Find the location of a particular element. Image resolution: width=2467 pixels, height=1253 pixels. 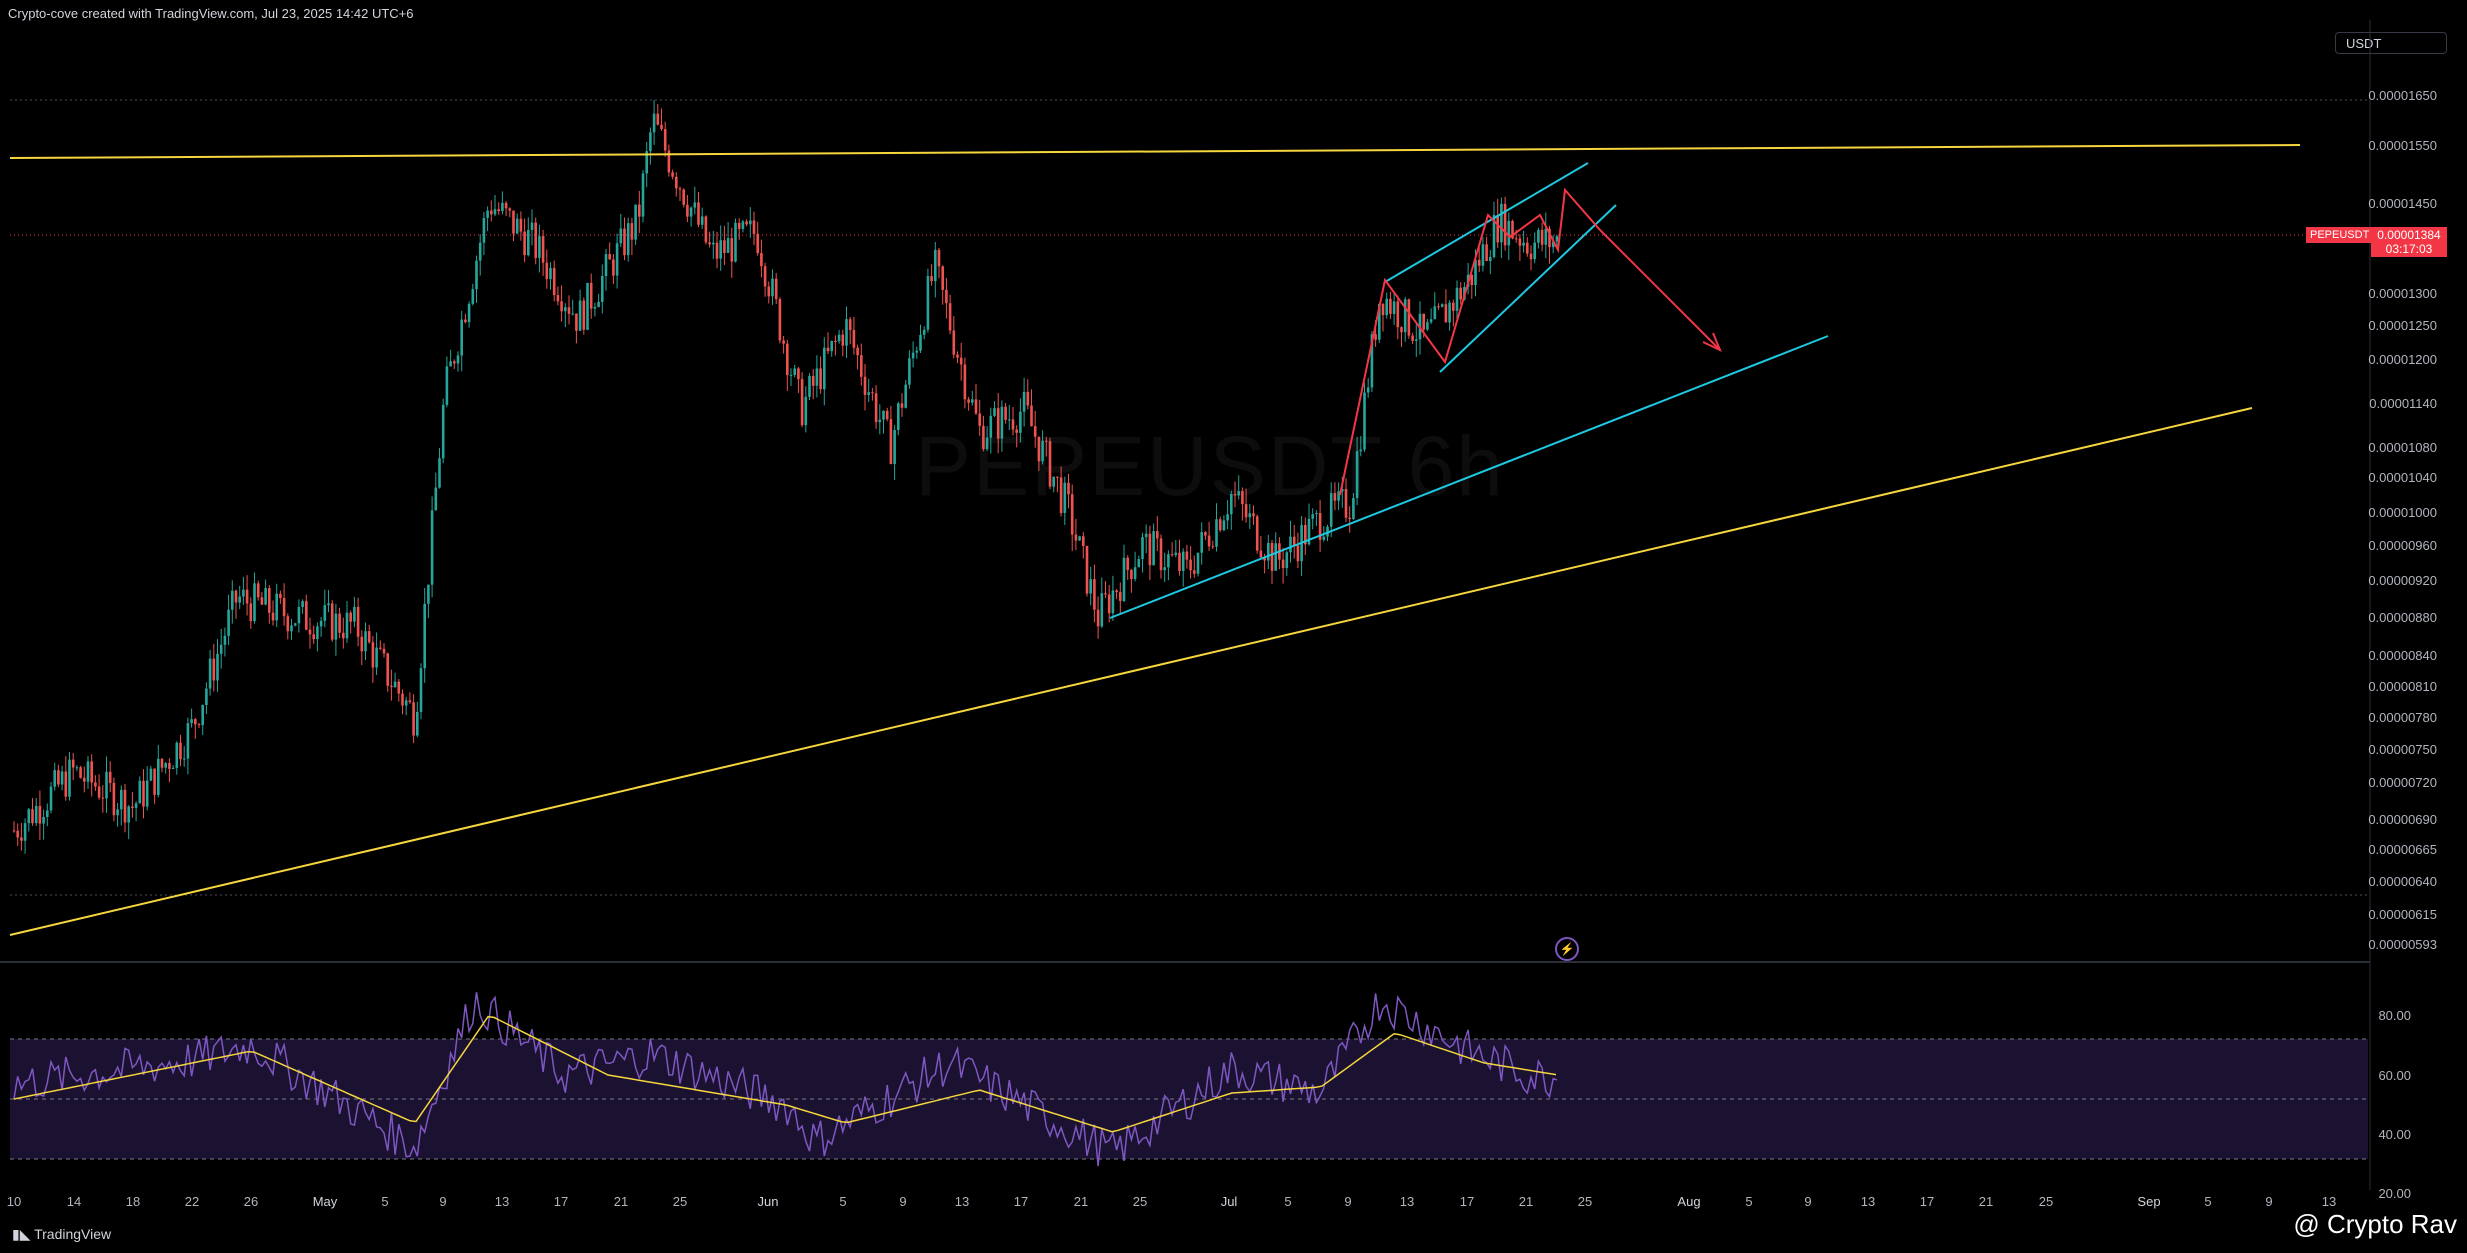

time-tick-label: 21 is located at coordinates (1081, 1201).